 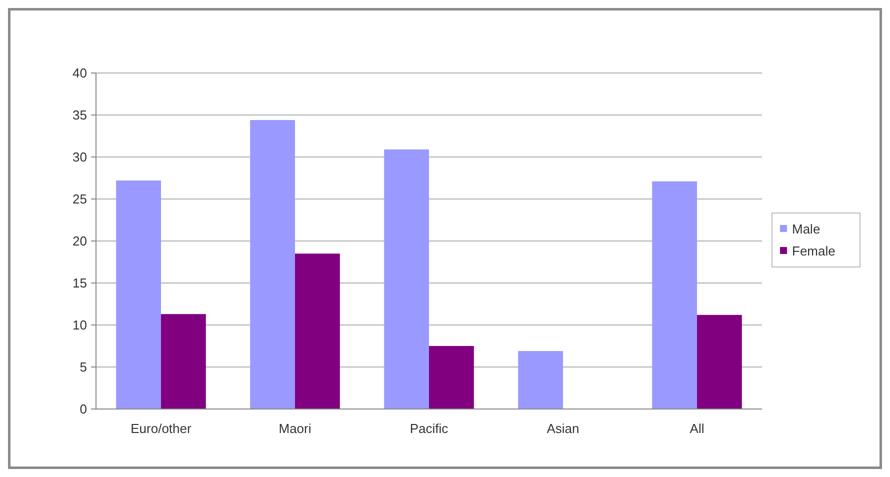 I want to click on y-tick-label: 40, so click(x=79, y=73).